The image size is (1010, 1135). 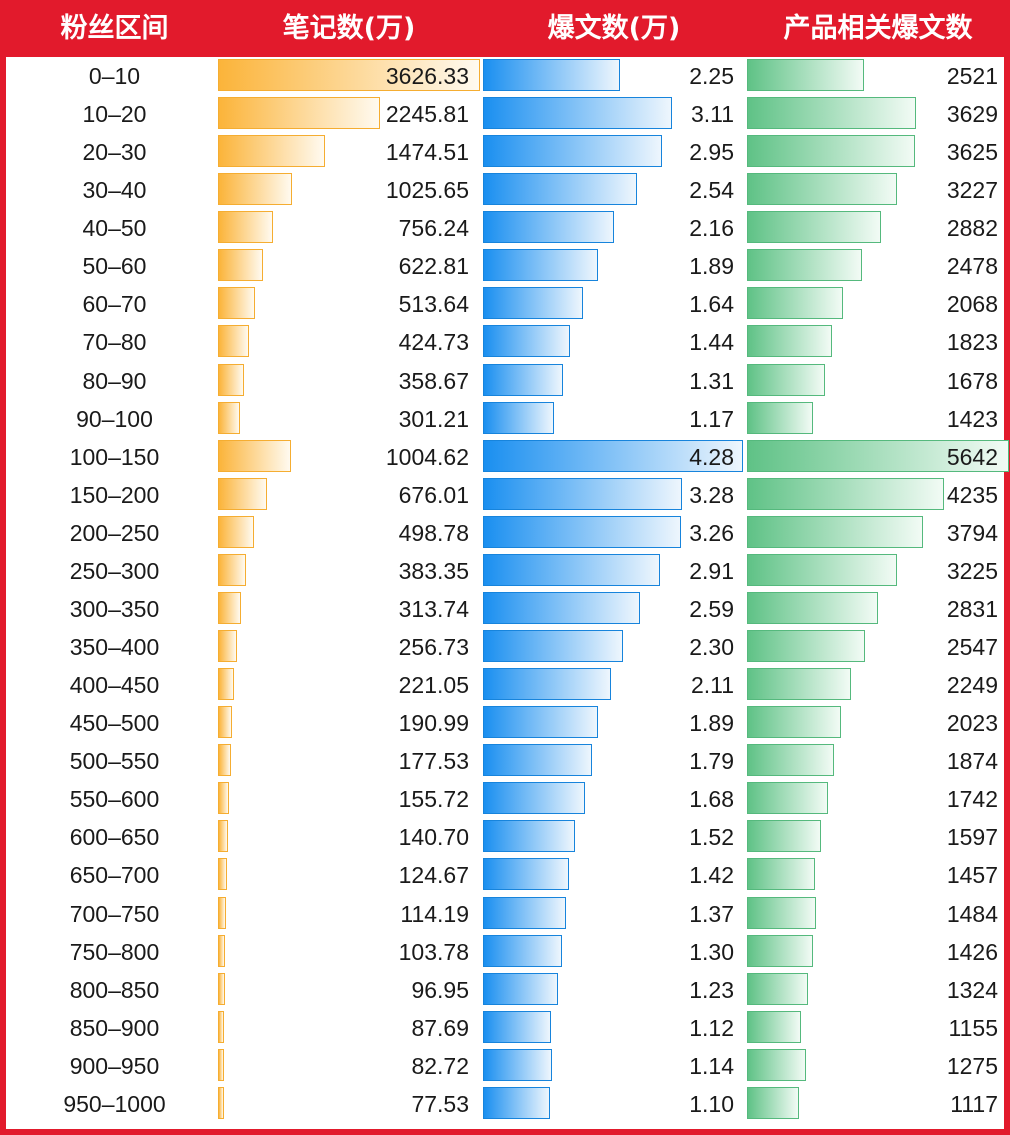 What do you see at coordinates (711, 532) in the screenshot?
I see `viral-value: 3.26` at bounding box center [711, 532].